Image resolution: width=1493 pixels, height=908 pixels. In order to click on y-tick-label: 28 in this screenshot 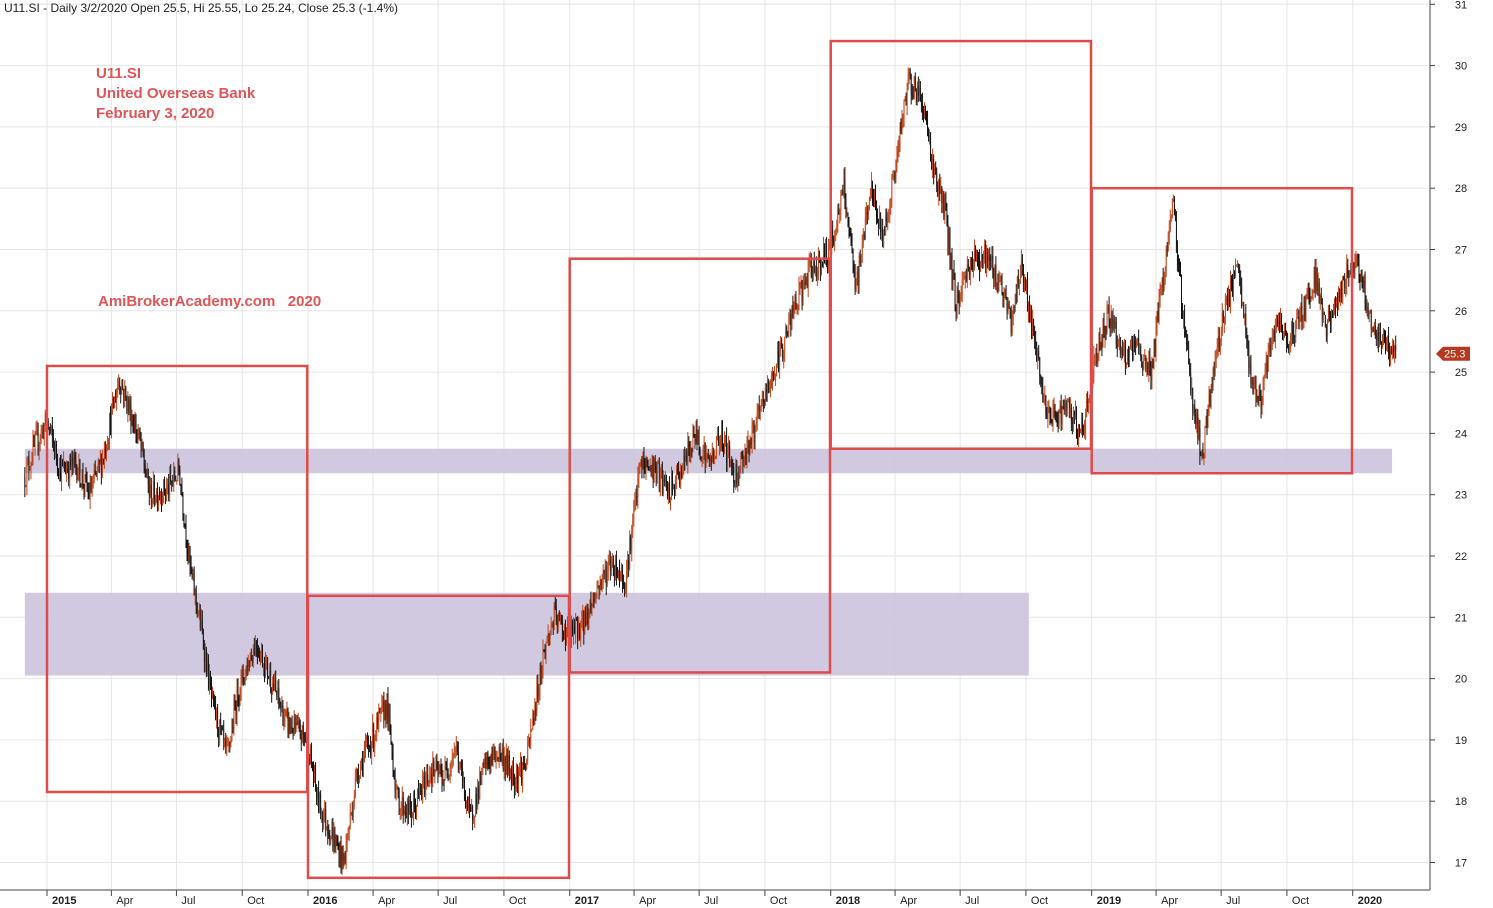, I will do `click(1461, 189)`.